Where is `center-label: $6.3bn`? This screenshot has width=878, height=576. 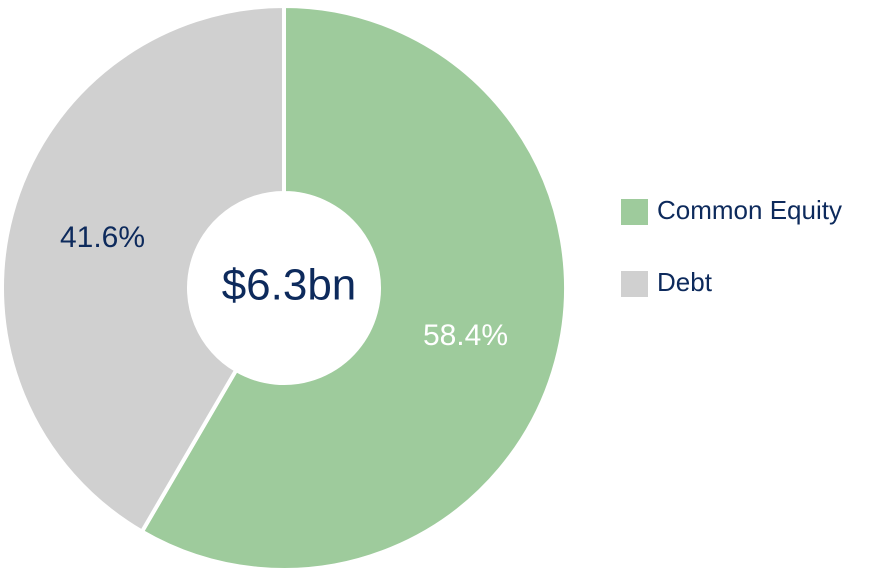
center-label: $6.3bn is located at coordinates (289, 285).